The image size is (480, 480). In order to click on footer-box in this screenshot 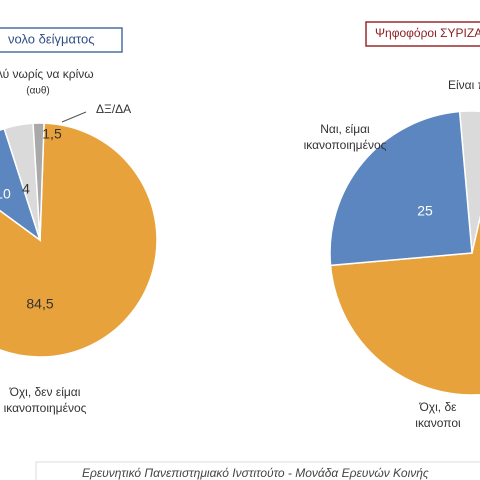, I will do `click(257, 470)`.